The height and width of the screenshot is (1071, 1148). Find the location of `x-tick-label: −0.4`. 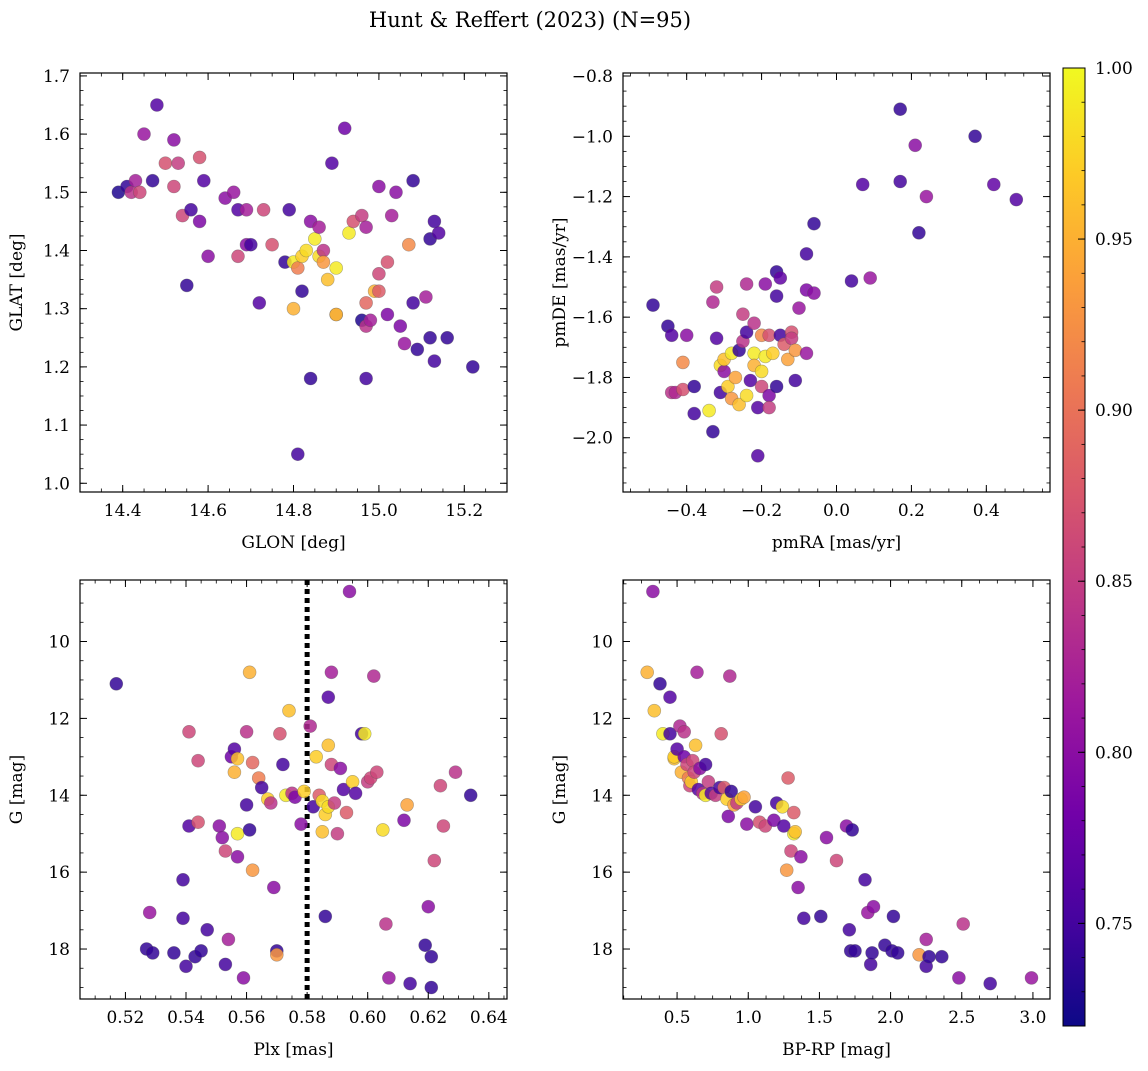

x-tick-label: −0.4 is located at coordinates (686, 511).